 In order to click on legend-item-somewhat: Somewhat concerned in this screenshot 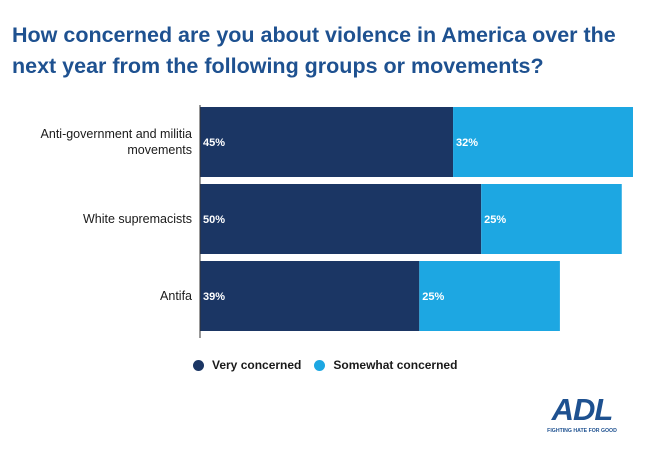, I will do `click(385, 365)`.